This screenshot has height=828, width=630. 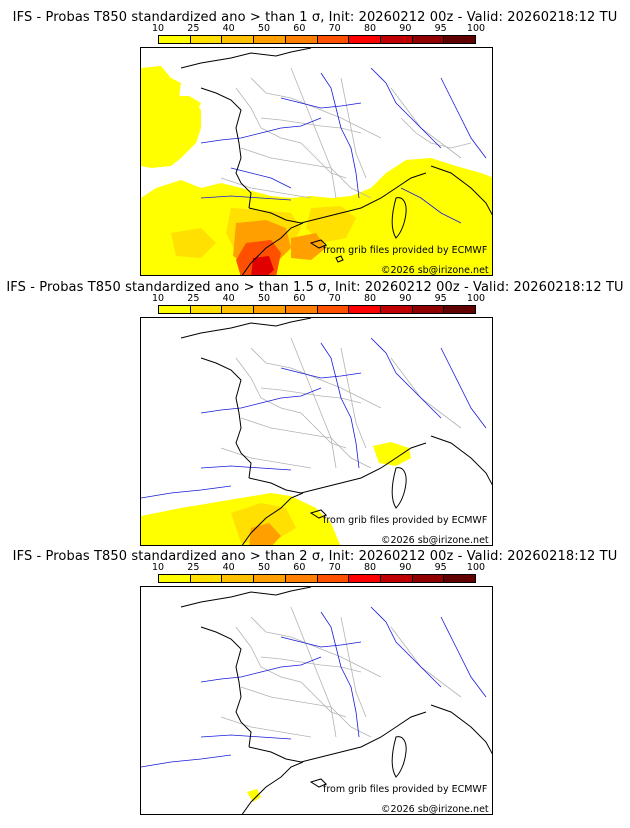 What do you see at coordinates (254, 795) in the screenshot?
I see `probability-area-yellow` at bounding box center [254, 795].